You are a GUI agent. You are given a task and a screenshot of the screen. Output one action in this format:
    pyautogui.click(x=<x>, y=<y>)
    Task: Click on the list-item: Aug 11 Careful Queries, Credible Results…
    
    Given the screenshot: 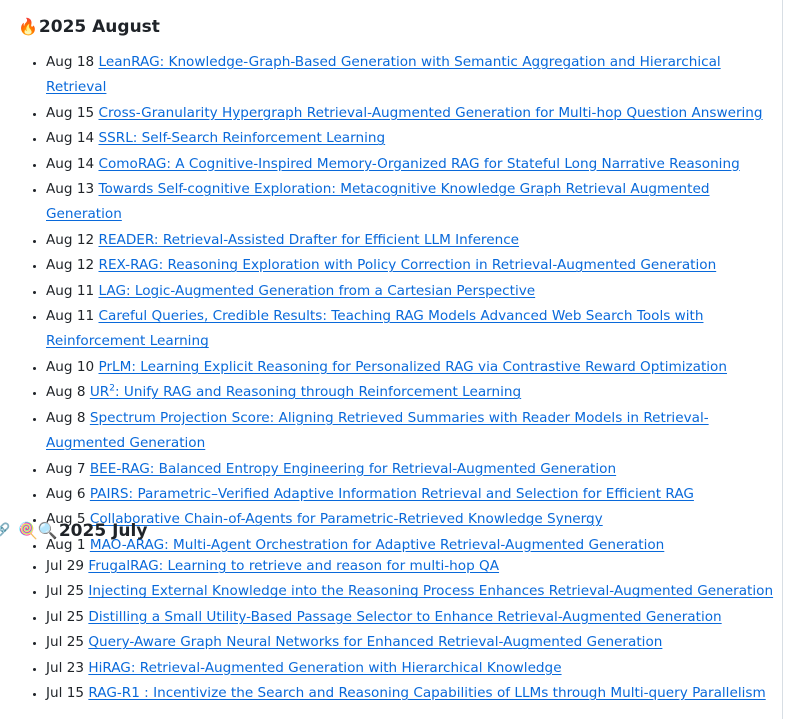 What is the action you would take?
    pyautogui.click(x=413, y=329)
    